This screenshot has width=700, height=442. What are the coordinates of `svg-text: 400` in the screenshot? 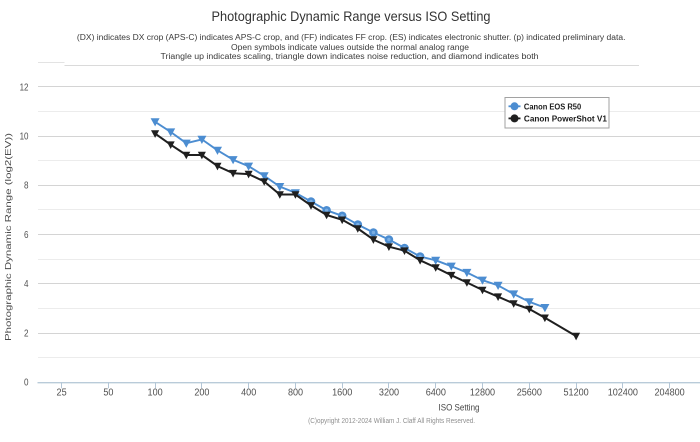 It's located at (249, 393).